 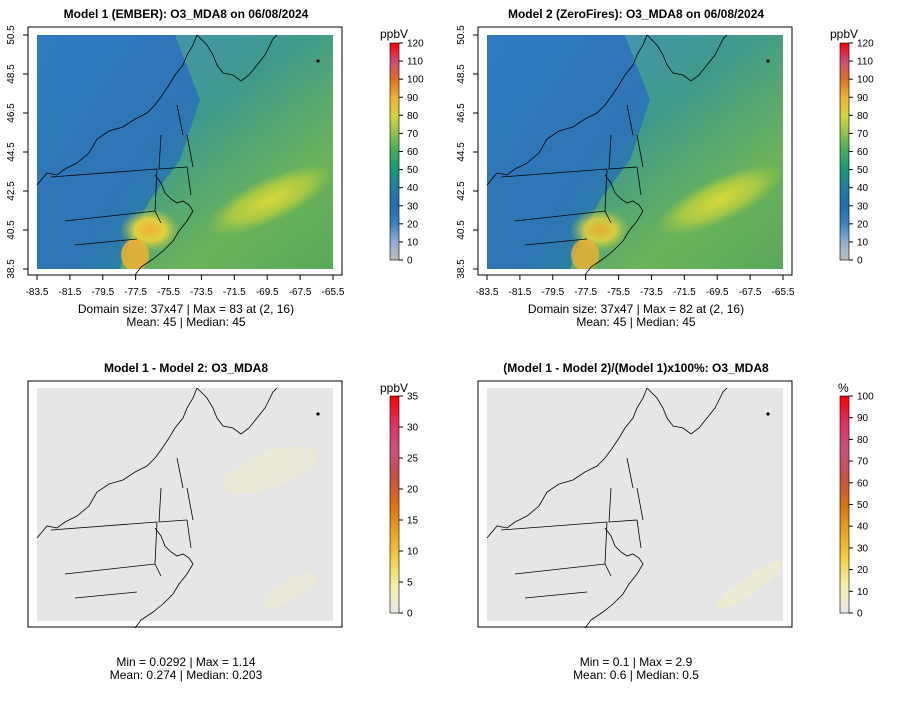 What do you see at coordinates (636, 309) in the screenshot?
I see `panel-2-stats-line1: Domain size: 37x47 | Max = 82 at (2, 16)` at bounding box center [636, 309].